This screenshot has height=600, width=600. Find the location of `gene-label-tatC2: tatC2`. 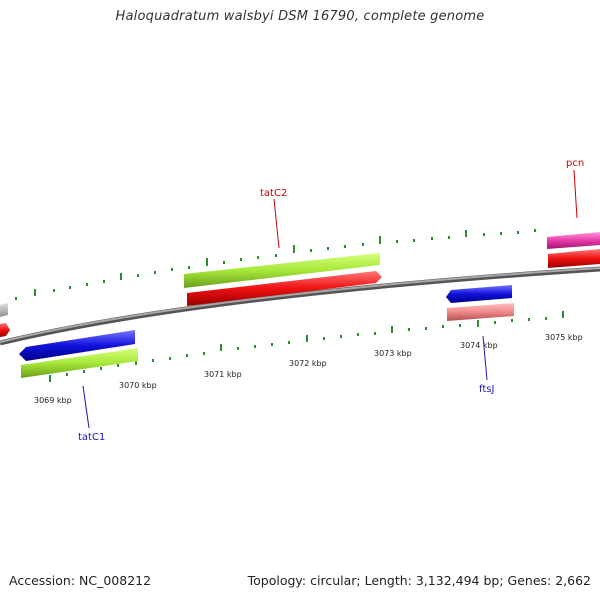

gene-label-tatC2: tatC2 is located at coordinates (273, 193).